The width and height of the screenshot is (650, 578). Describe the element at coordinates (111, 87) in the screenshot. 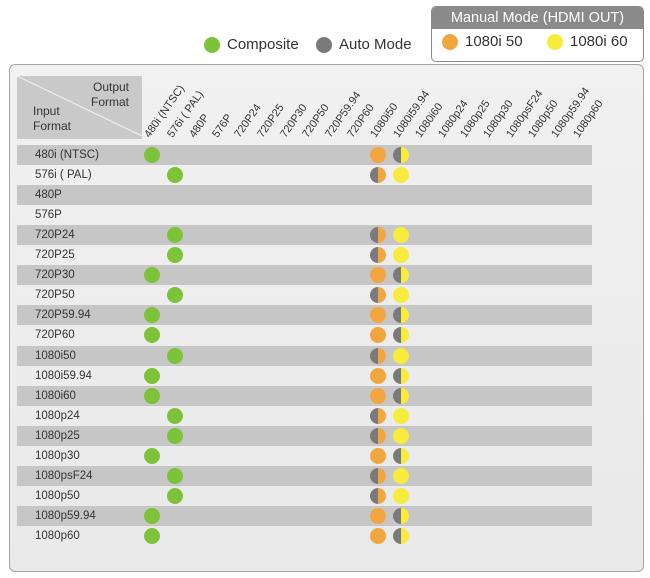

I see `output-label-line1: Output` at that location.